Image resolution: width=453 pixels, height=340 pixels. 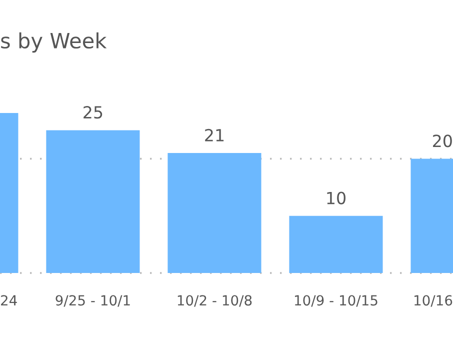 What do you see at coordinates (336, 301) in the screenshot?
I see `x-tick-label: 10/9 - 10/15` at bounding box center [336, 301].